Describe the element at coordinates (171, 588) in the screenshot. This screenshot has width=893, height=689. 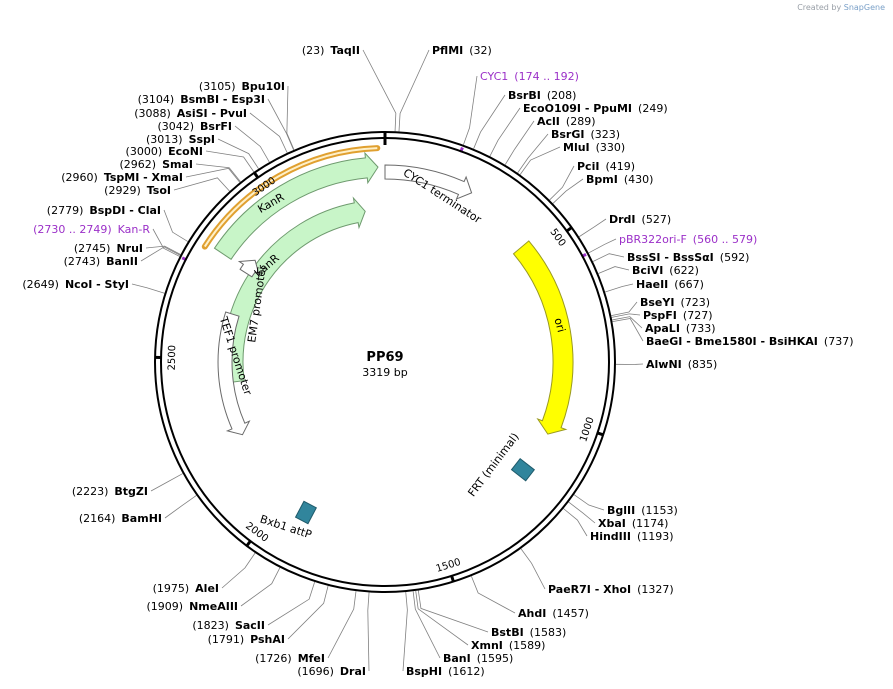
I see `enzyme-position: (1975)` at that location.